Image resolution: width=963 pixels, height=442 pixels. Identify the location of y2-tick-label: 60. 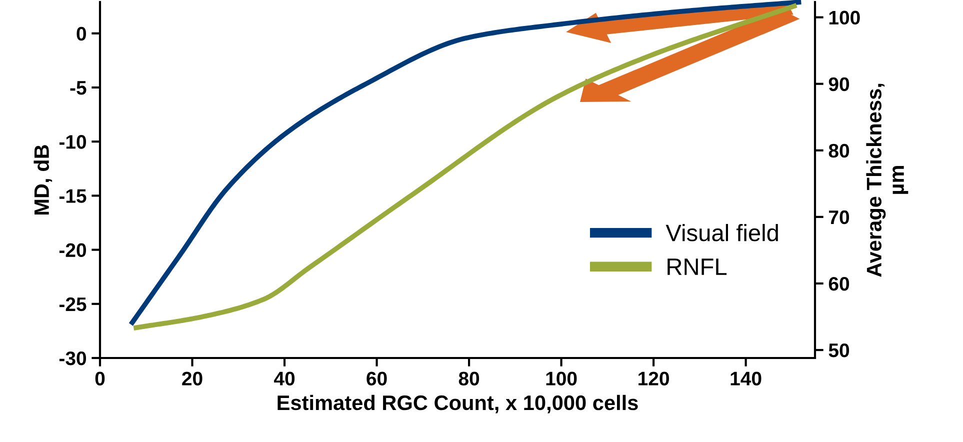
(839, 283).